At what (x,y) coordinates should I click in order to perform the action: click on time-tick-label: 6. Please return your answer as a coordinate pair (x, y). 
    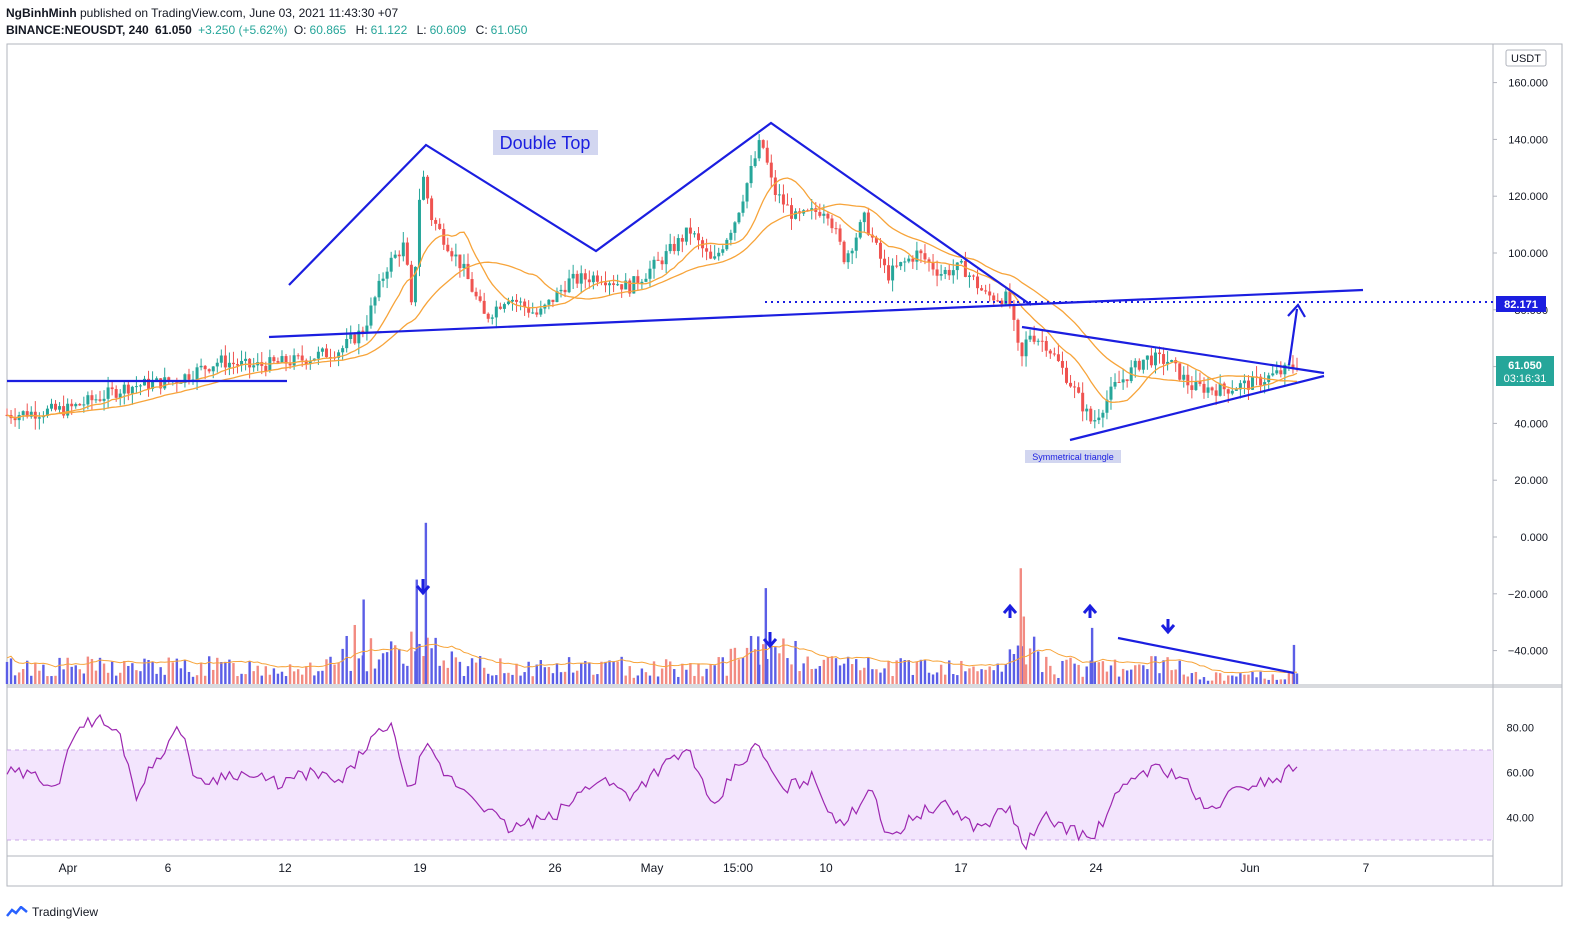
    Looking at the image, I should click on (168, 868).